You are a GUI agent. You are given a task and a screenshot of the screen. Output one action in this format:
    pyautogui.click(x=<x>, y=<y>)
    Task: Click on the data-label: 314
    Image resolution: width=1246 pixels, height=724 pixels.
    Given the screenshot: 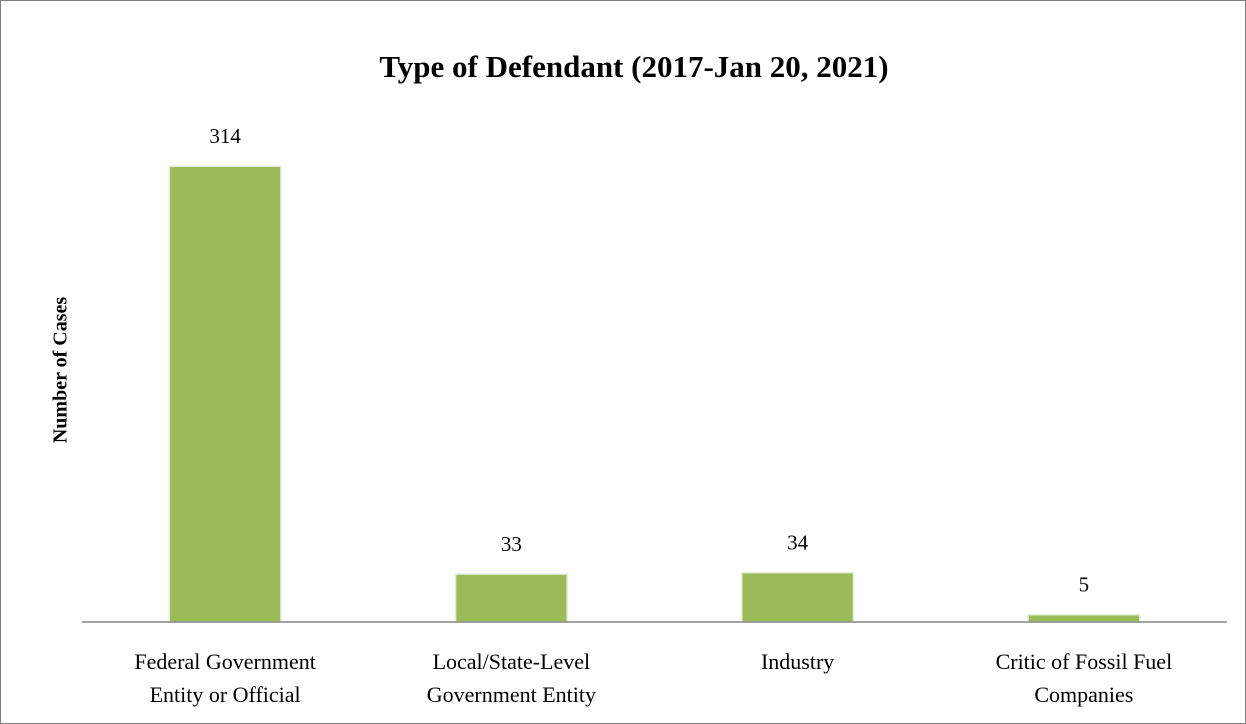 What is the action you would take?
    pyautogui.click(x=225, y=136)
    